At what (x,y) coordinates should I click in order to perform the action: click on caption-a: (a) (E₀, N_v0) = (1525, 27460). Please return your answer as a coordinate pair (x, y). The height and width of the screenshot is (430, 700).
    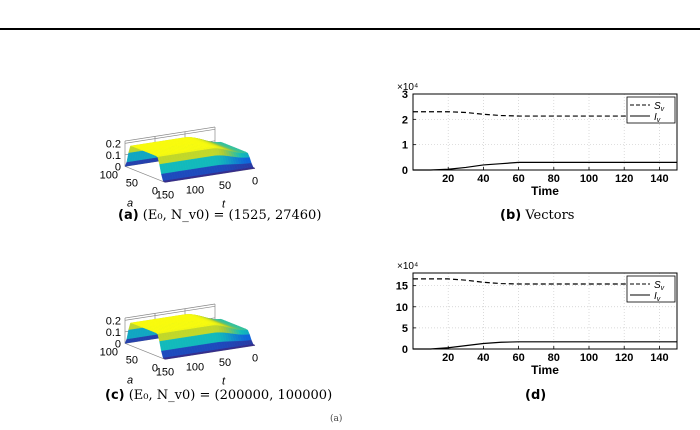
    Looking at the image, I should click on (219, 215).